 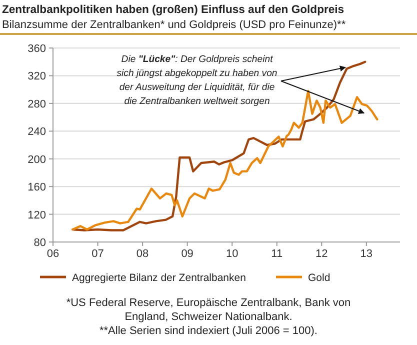 What do you see at coordinates (209, 331) in the screenshot?
I see `text: **Alle Serien sind indexiert (Juli 2006 = 100).` at bounding box center [209, 331].